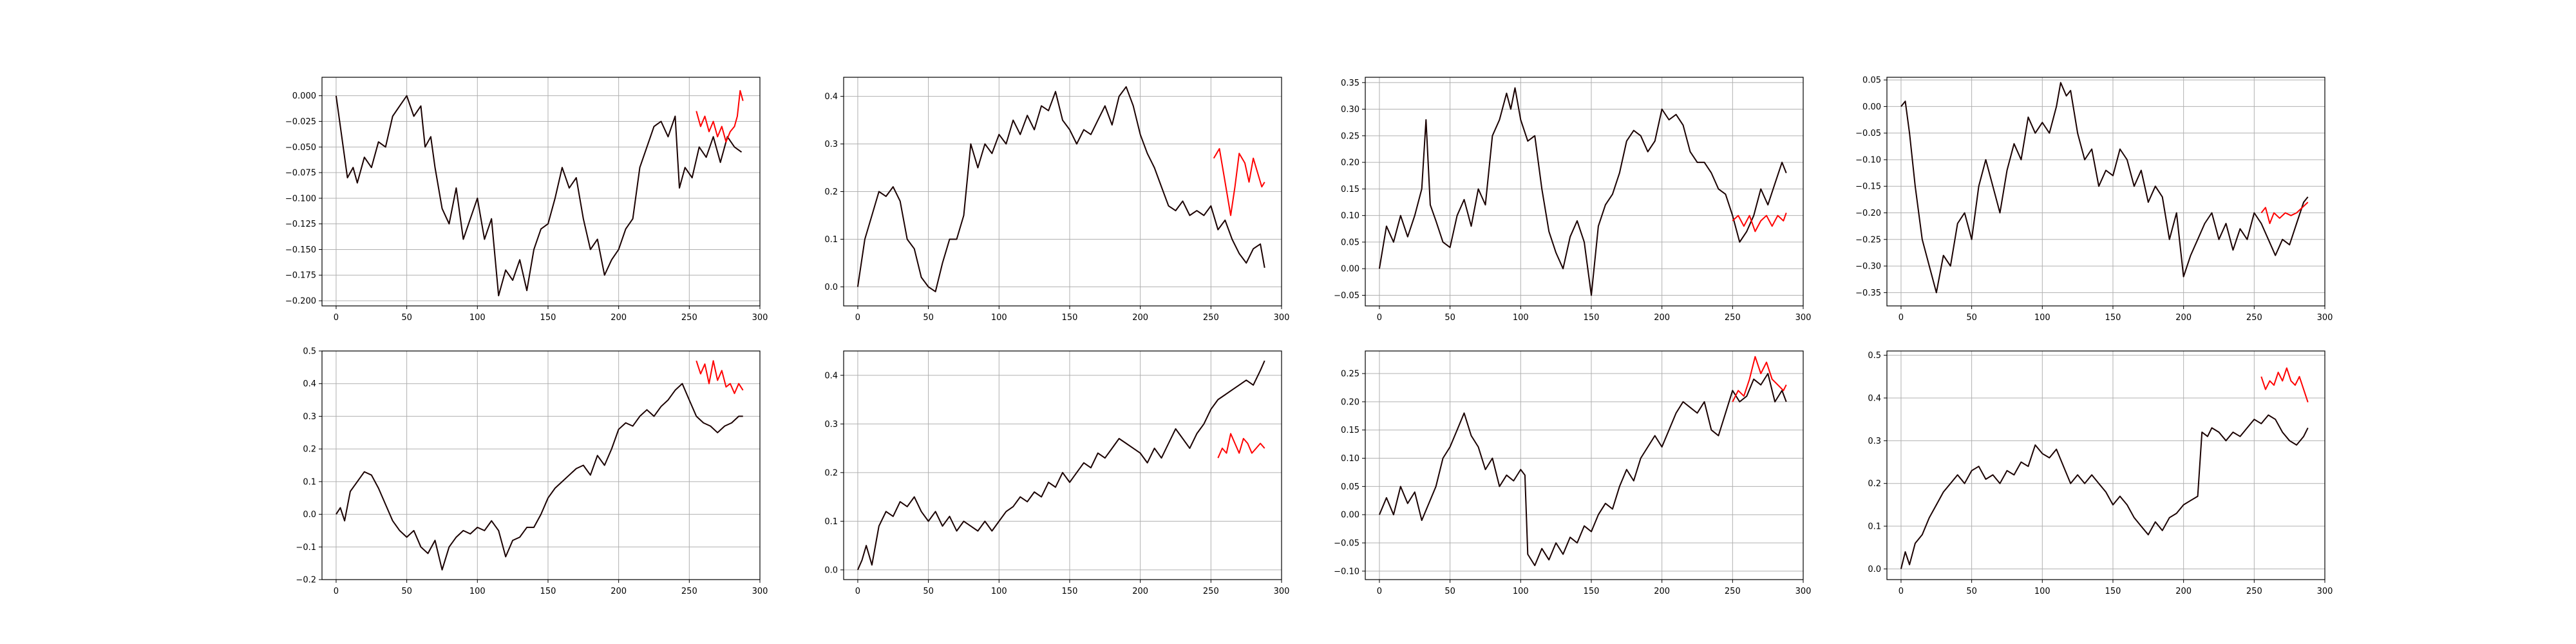 The width and height of the screenshot is (2576, 644). I want to click on y-tick-label: 0.15, so click(1350, 431).